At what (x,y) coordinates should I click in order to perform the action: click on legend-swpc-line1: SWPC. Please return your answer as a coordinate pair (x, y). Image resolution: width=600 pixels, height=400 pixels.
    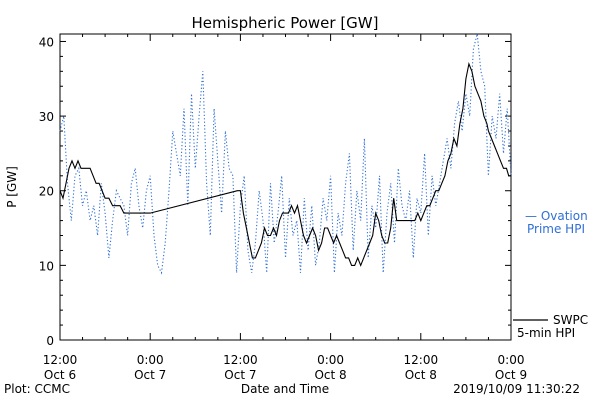
    Looking at the image, I should click on (570, 320).